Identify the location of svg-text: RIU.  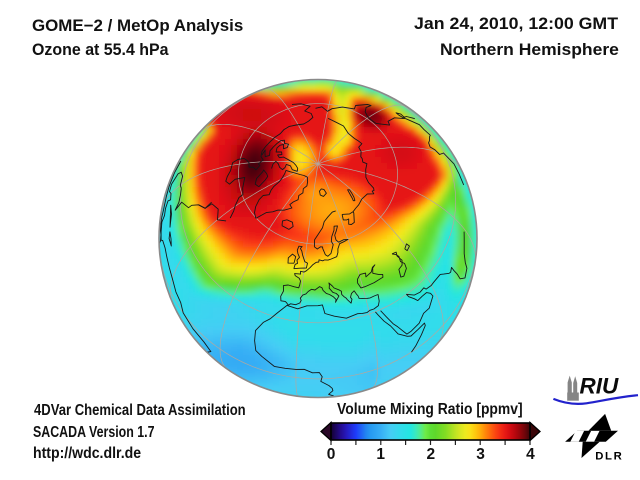
(600, 386).